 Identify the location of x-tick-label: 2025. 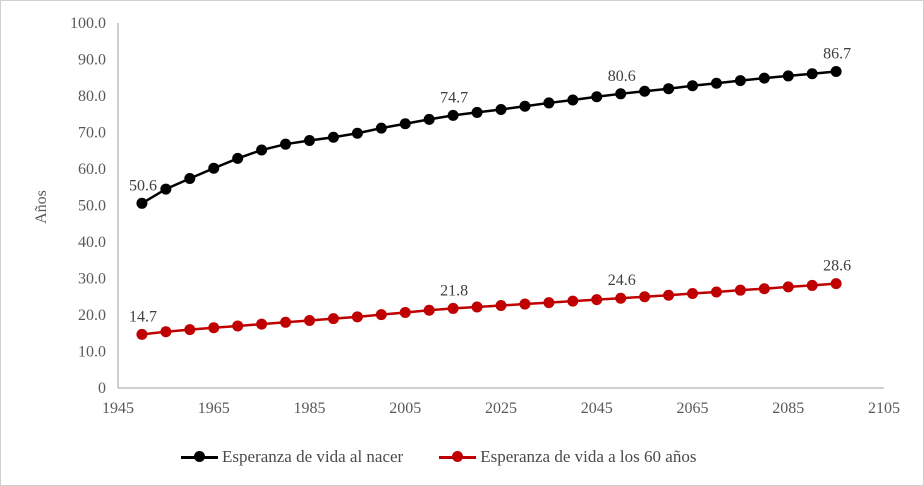
(501, 408).